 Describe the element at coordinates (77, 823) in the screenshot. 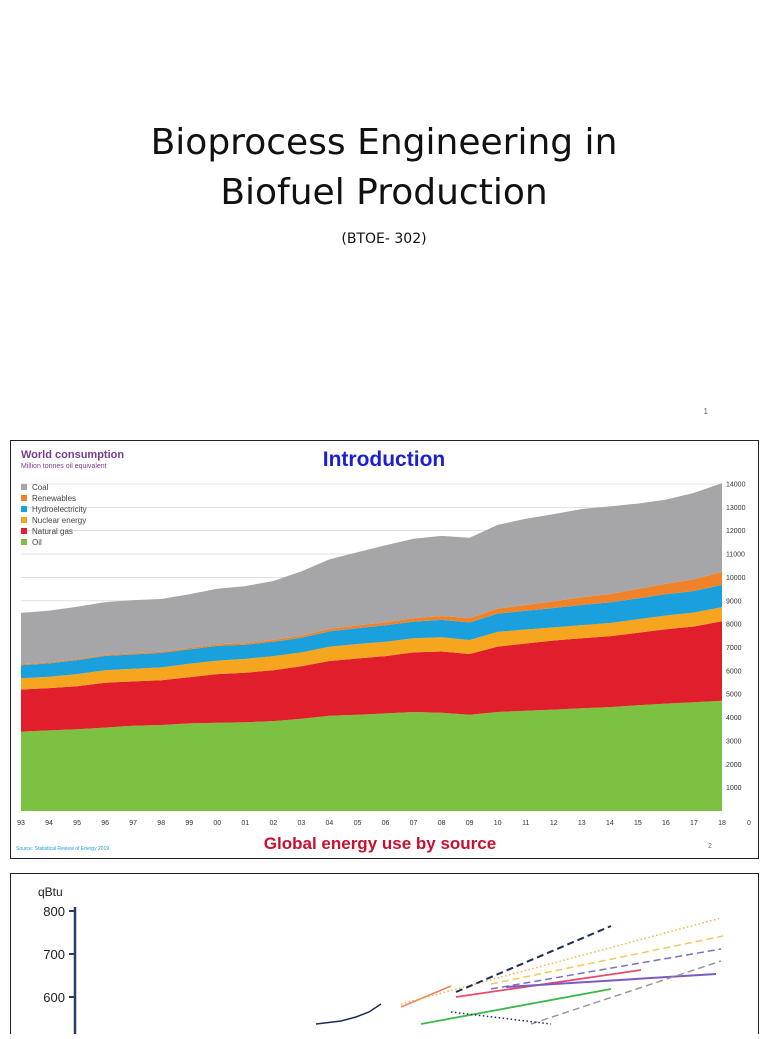

I see `x-tick-label: 95` at that location.